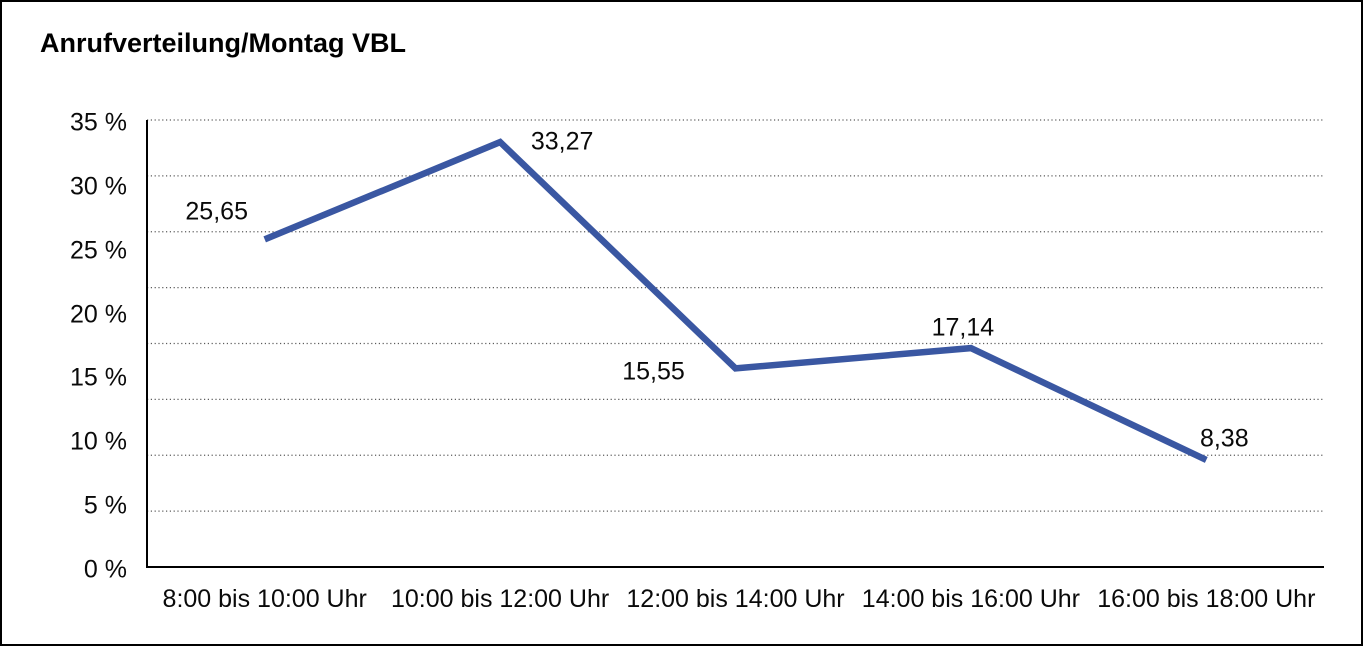  Describe the element at coordinates (98, 250) in the screenshot. I see `y-tick-label: 25 %` at that location.